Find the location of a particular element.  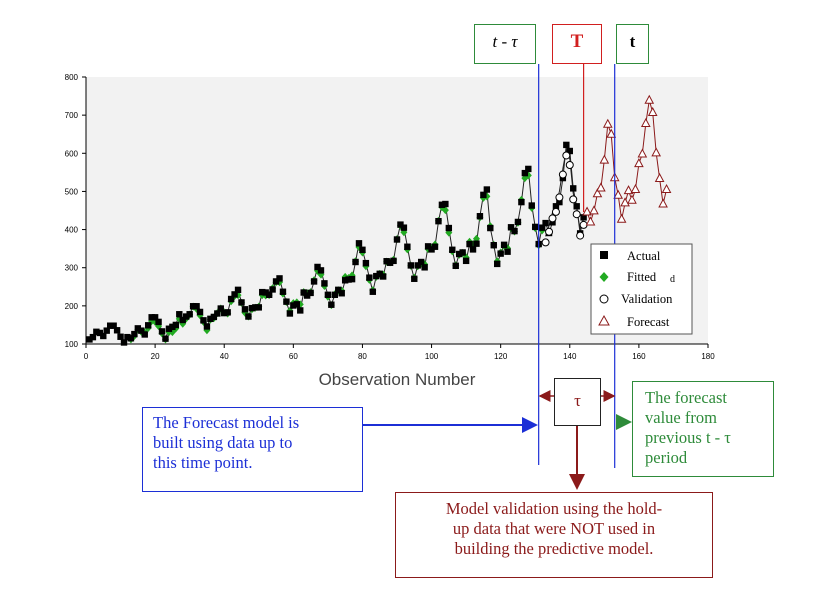

x-tick-label: 0 is located at coordinates (86, 356).